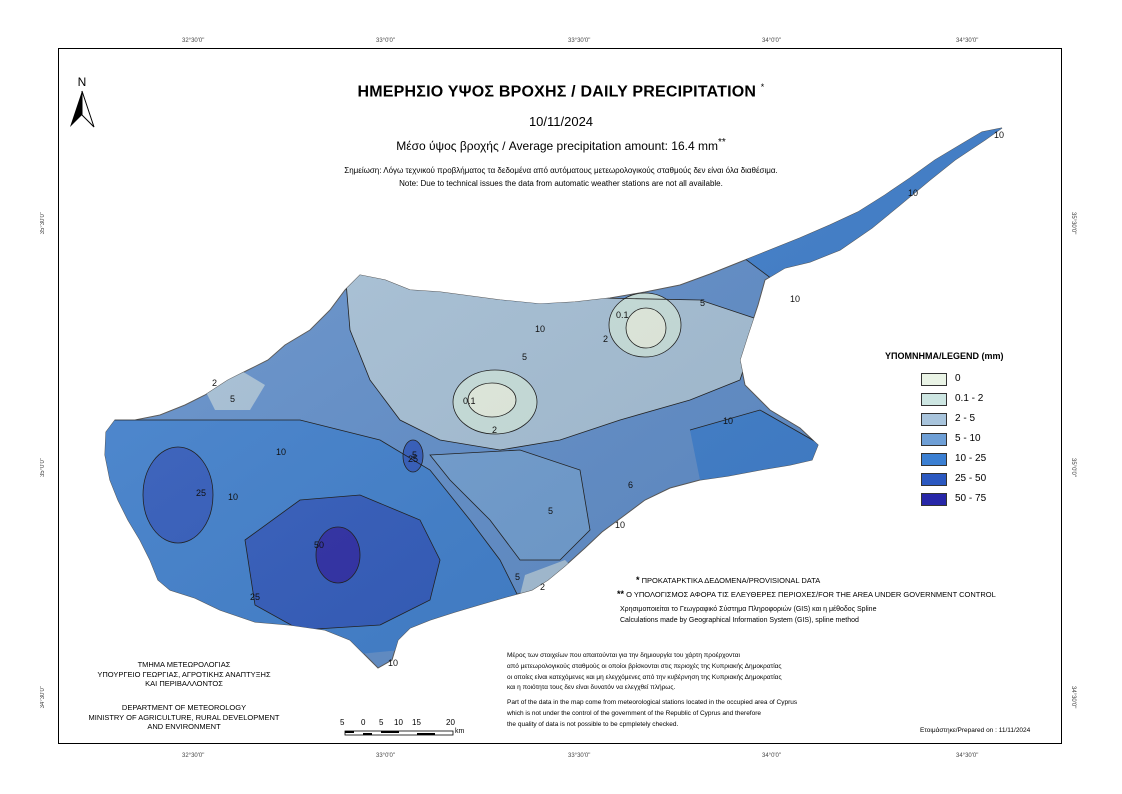 The width and height of the screenshot is (1122, 794). Describe the element at coordinates (416, 722) in the screenshot. I see `scale-label: 15` at that location.